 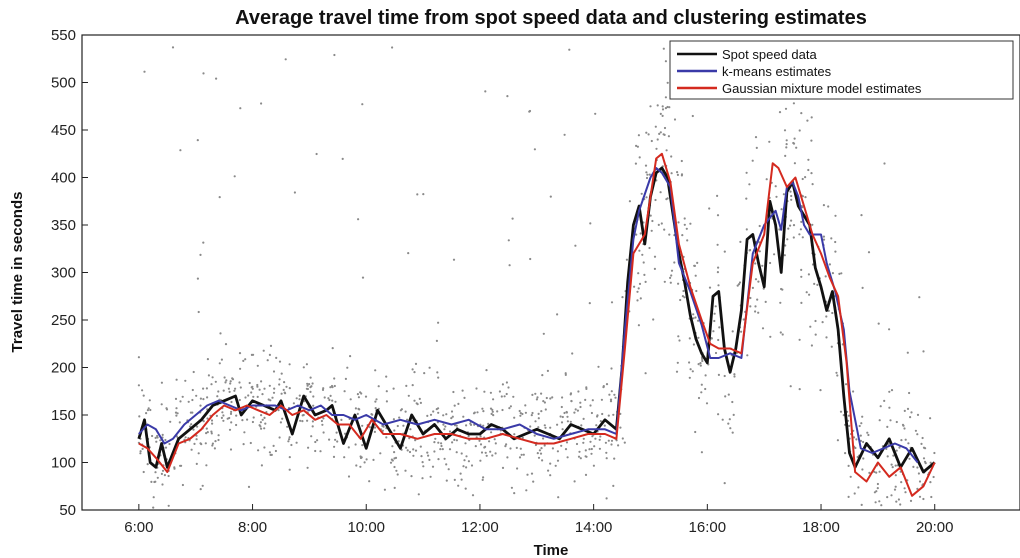 What do you see at coordinates (821, 527) in the screenshot?
I see `x-tick-label: 18:00` at bounding box center [821, 527].